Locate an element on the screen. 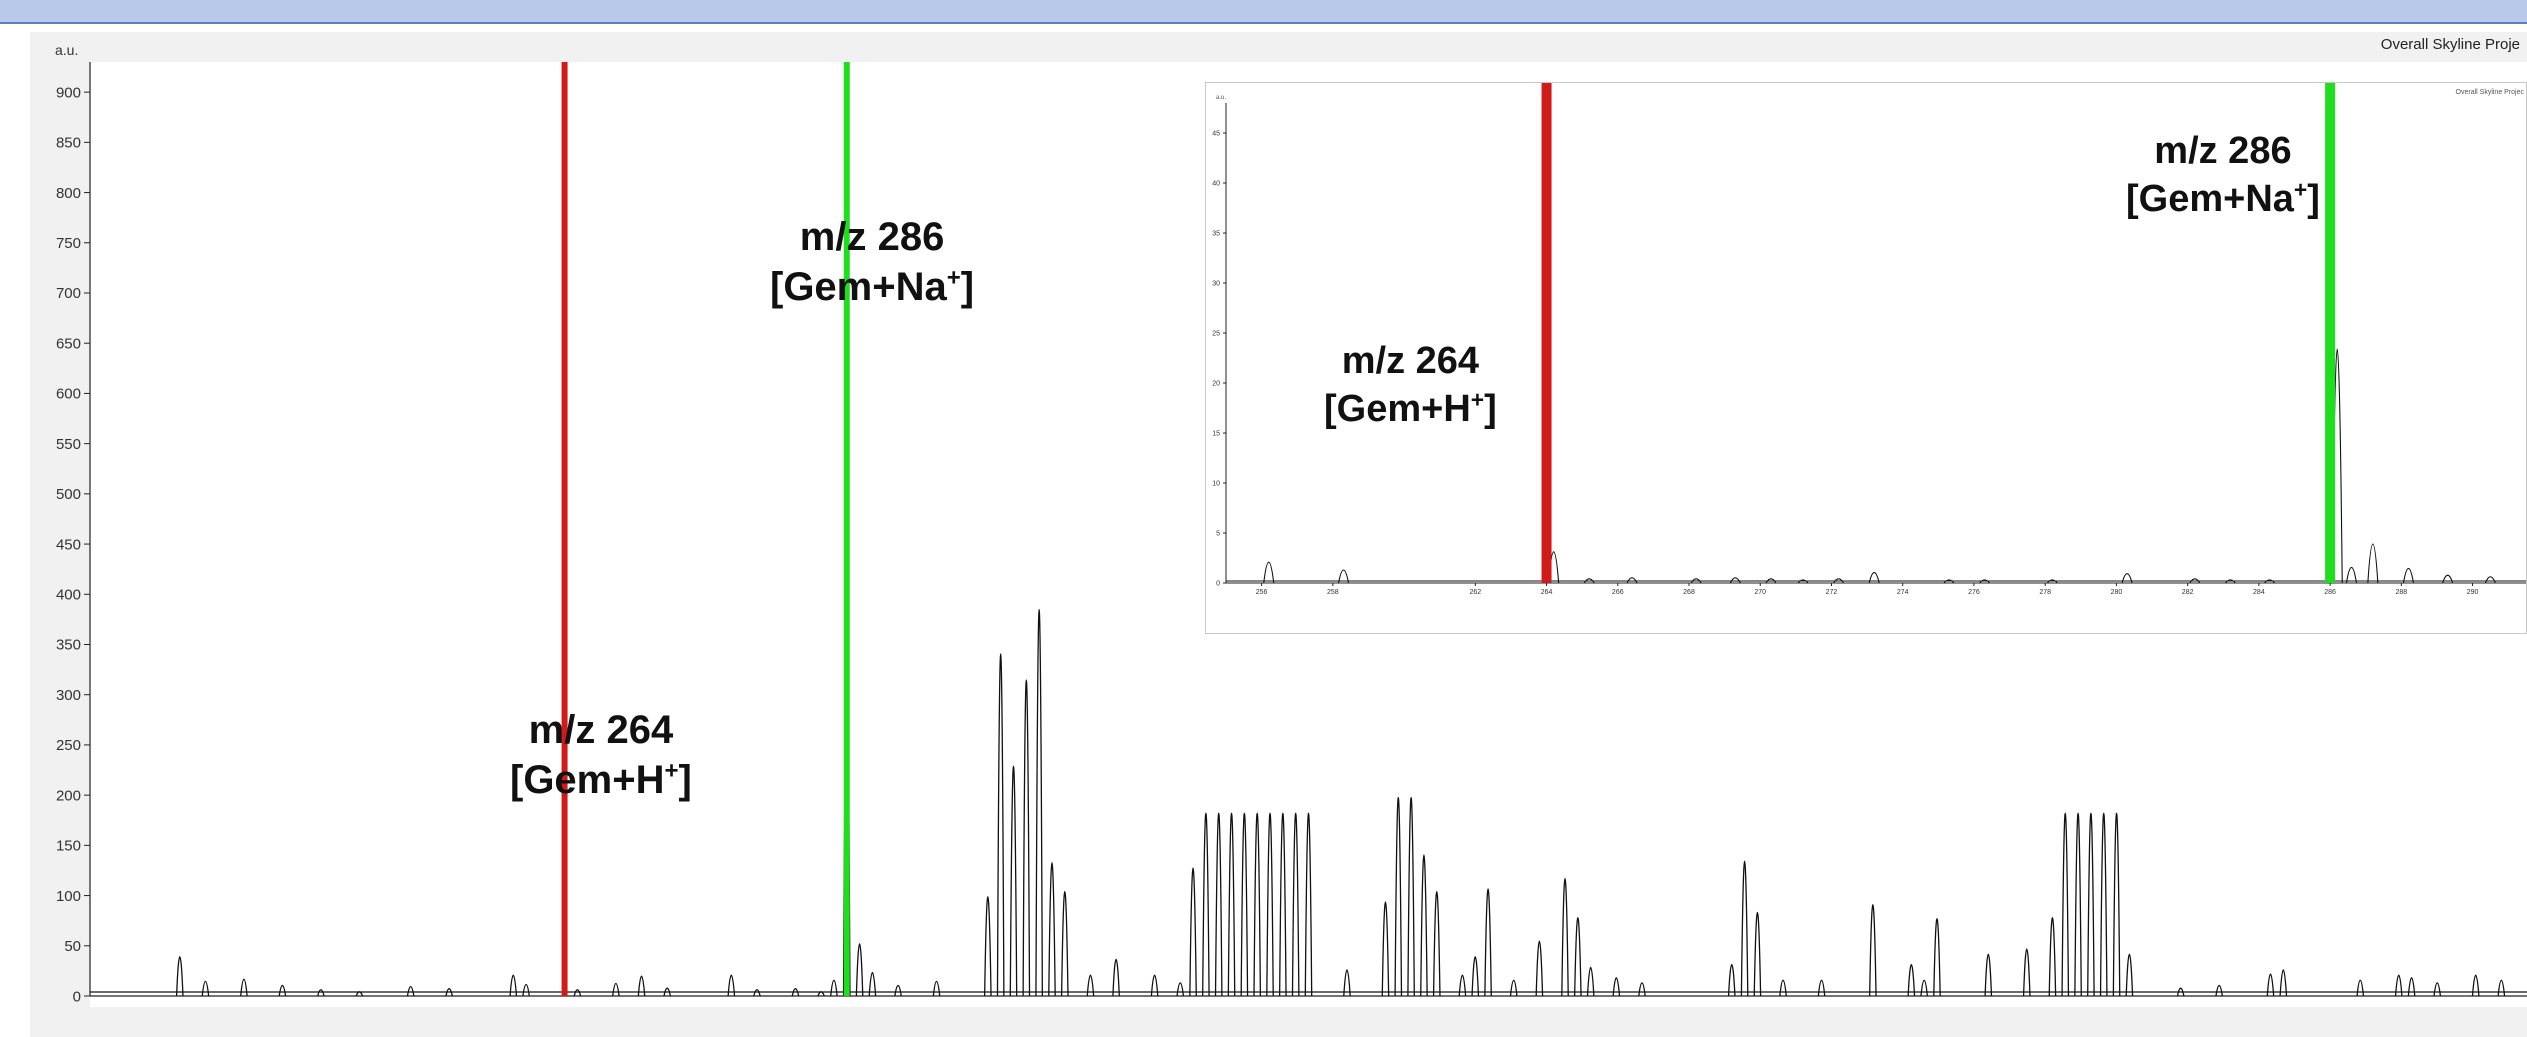 Image resolution: width=2527 pixels, height=1037 pixels. main-y-tick-label: 200 is located at coordinates (68, 795).